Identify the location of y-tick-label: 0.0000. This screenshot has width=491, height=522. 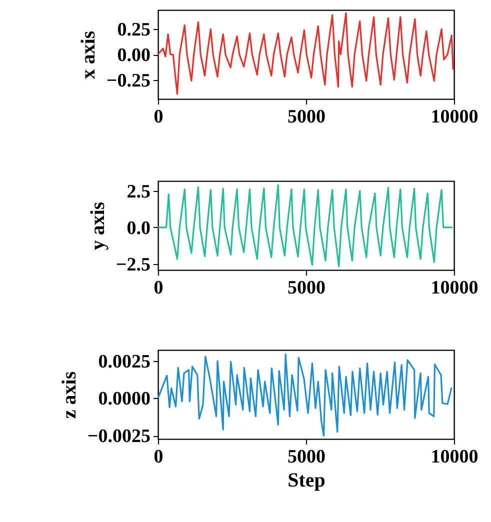
(124, 399).